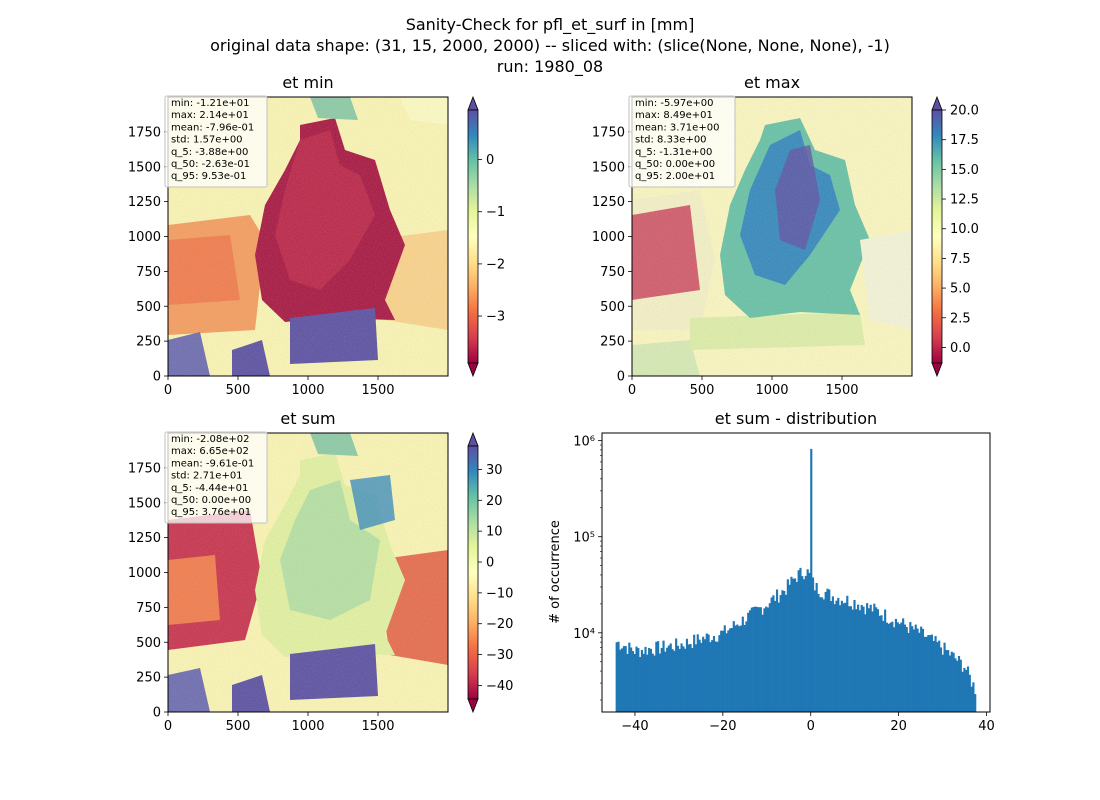  What do you see at coordinates (964, 229) in the screenshot?
I see `colorbar-tick-label: 10.0` at bounding box center [964, 229].